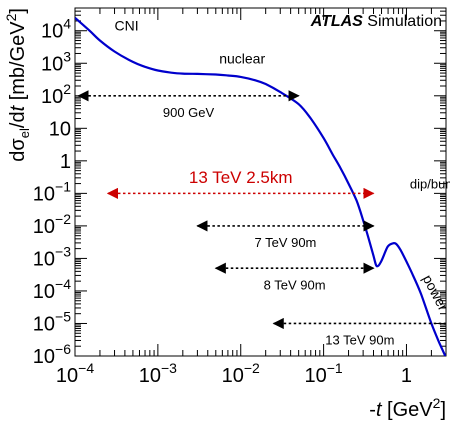  Describe the element at coordinates (323, 373) in the screenshot. I see `x-tick-label: 10⁻¹` at that location.